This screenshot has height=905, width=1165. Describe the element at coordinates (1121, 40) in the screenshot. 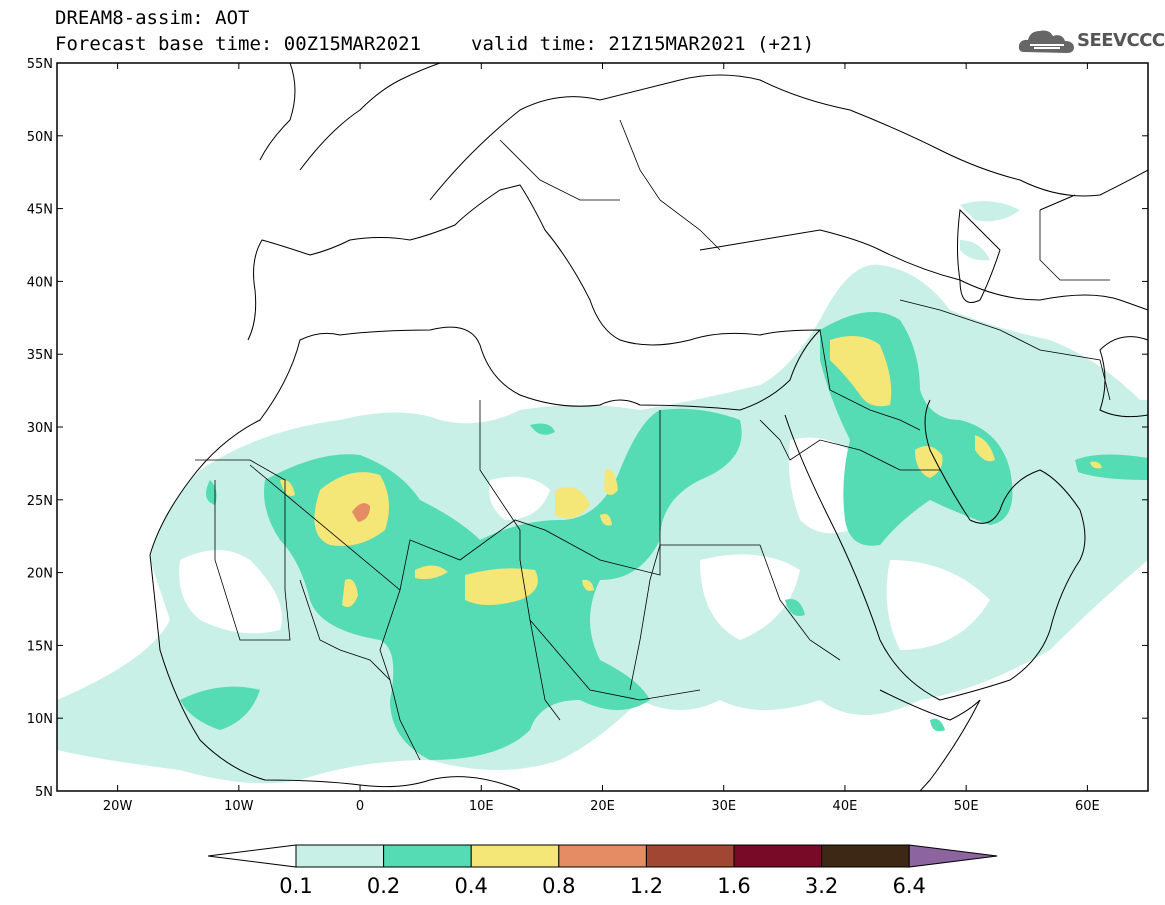

I see `logo-text: SEEVCCC` at that location.